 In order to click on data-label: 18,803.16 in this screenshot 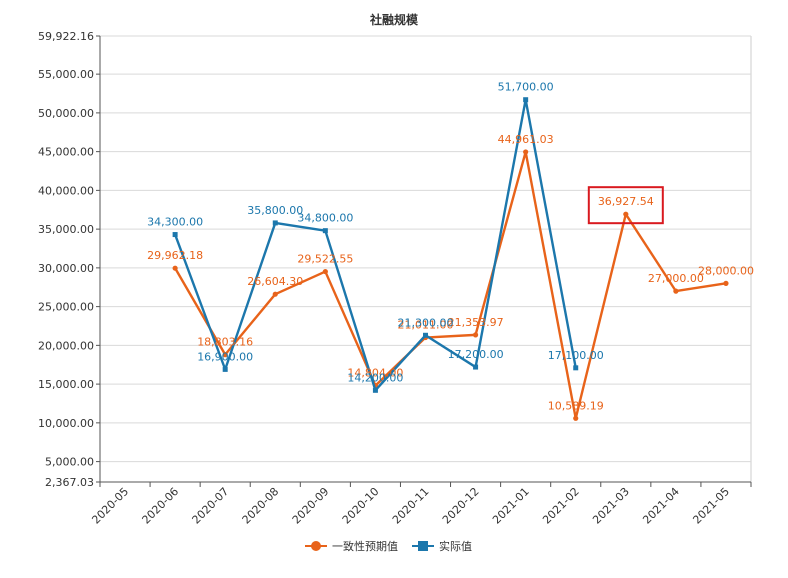, I will do `click(225, 342)`.